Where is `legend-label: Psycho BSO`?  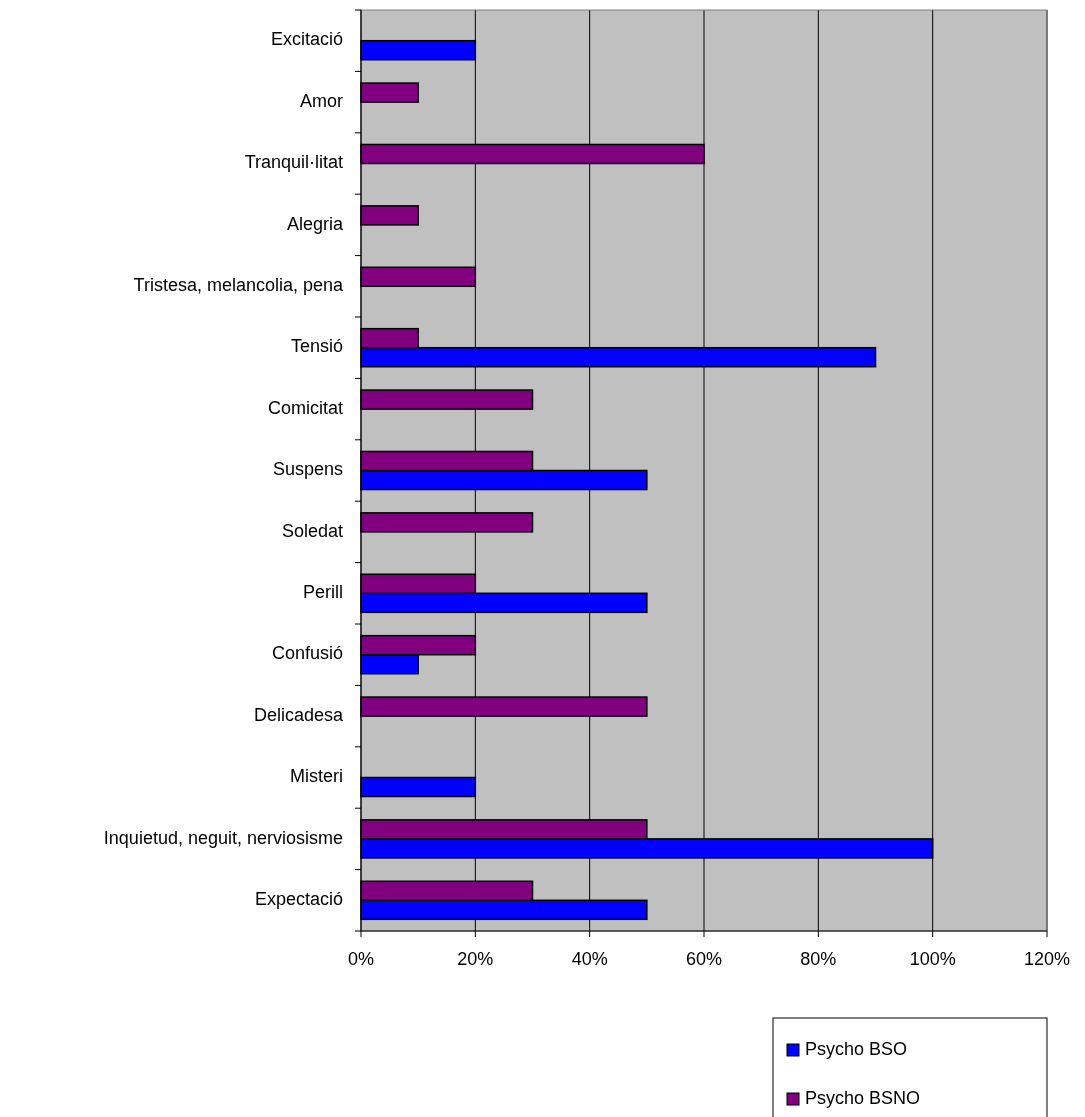
legend-label: Psycho BSO is located at coordinates (856, 1048).